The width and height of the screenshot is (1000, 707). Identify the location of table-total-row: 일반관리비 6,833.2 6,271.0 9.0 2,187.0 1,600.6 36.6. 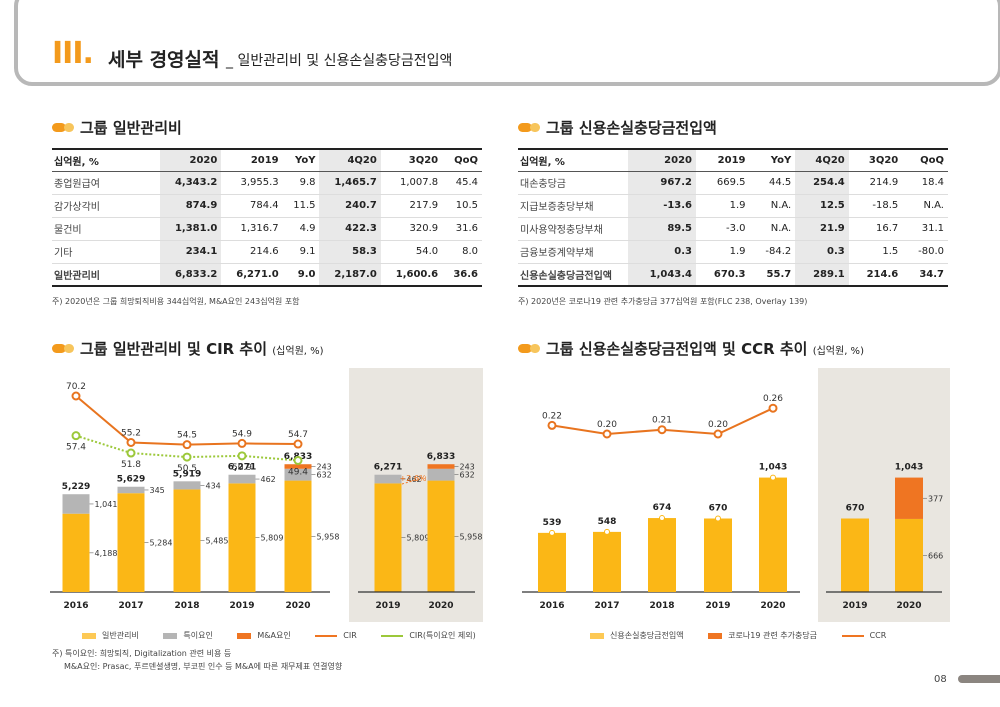
(267, 274).